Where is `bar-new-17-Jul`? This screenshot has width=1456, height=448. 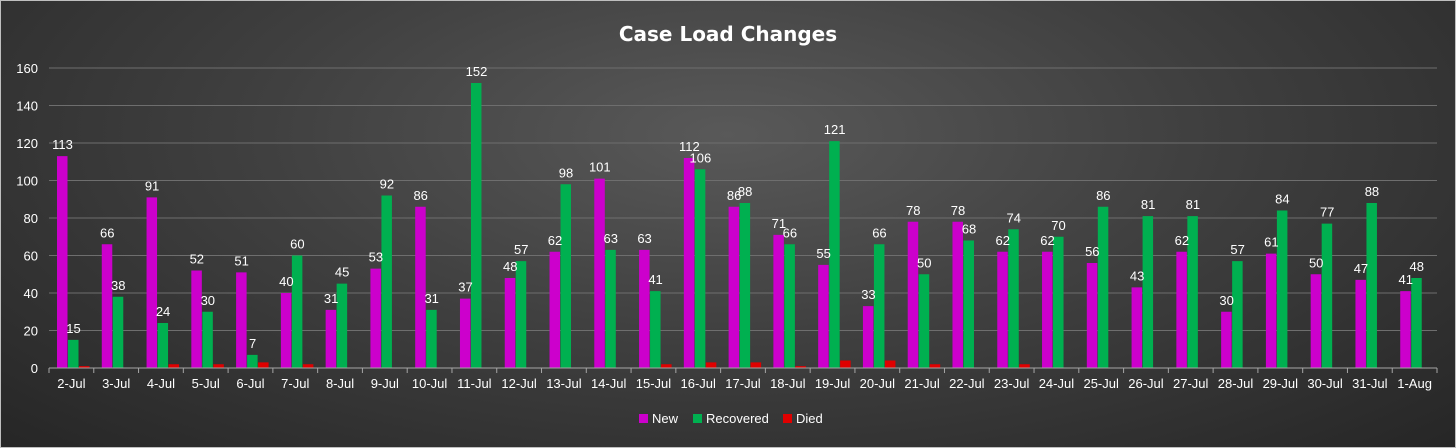 bar-new-17-Jul is located at coordinates (734, 287).